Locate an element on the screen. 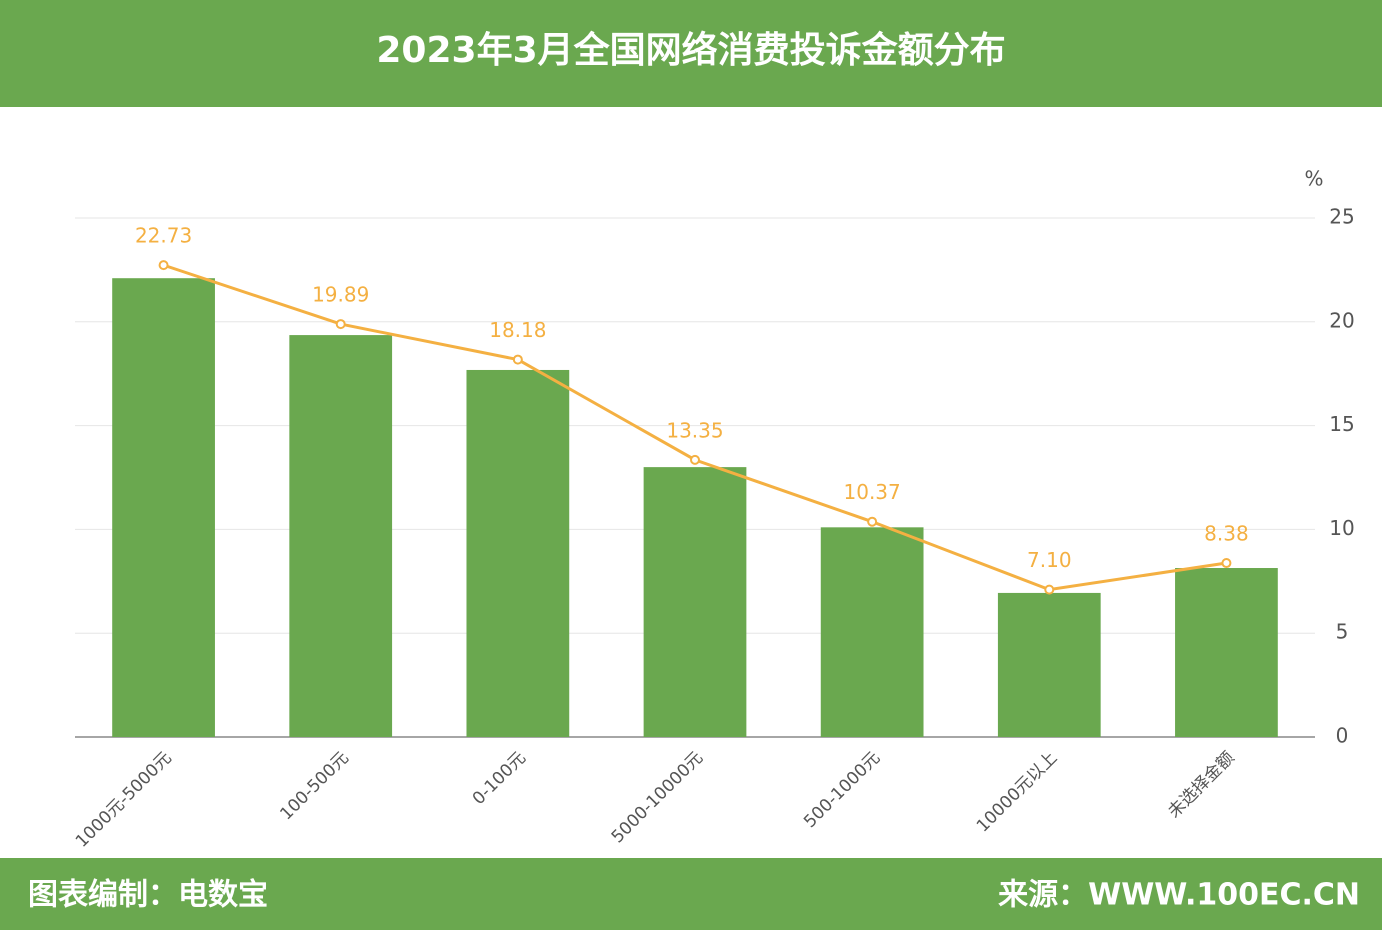 The width and height of the screenshot is (1382, 930). x-tick-label: 0-100元 is located at coordinates (499, 778).